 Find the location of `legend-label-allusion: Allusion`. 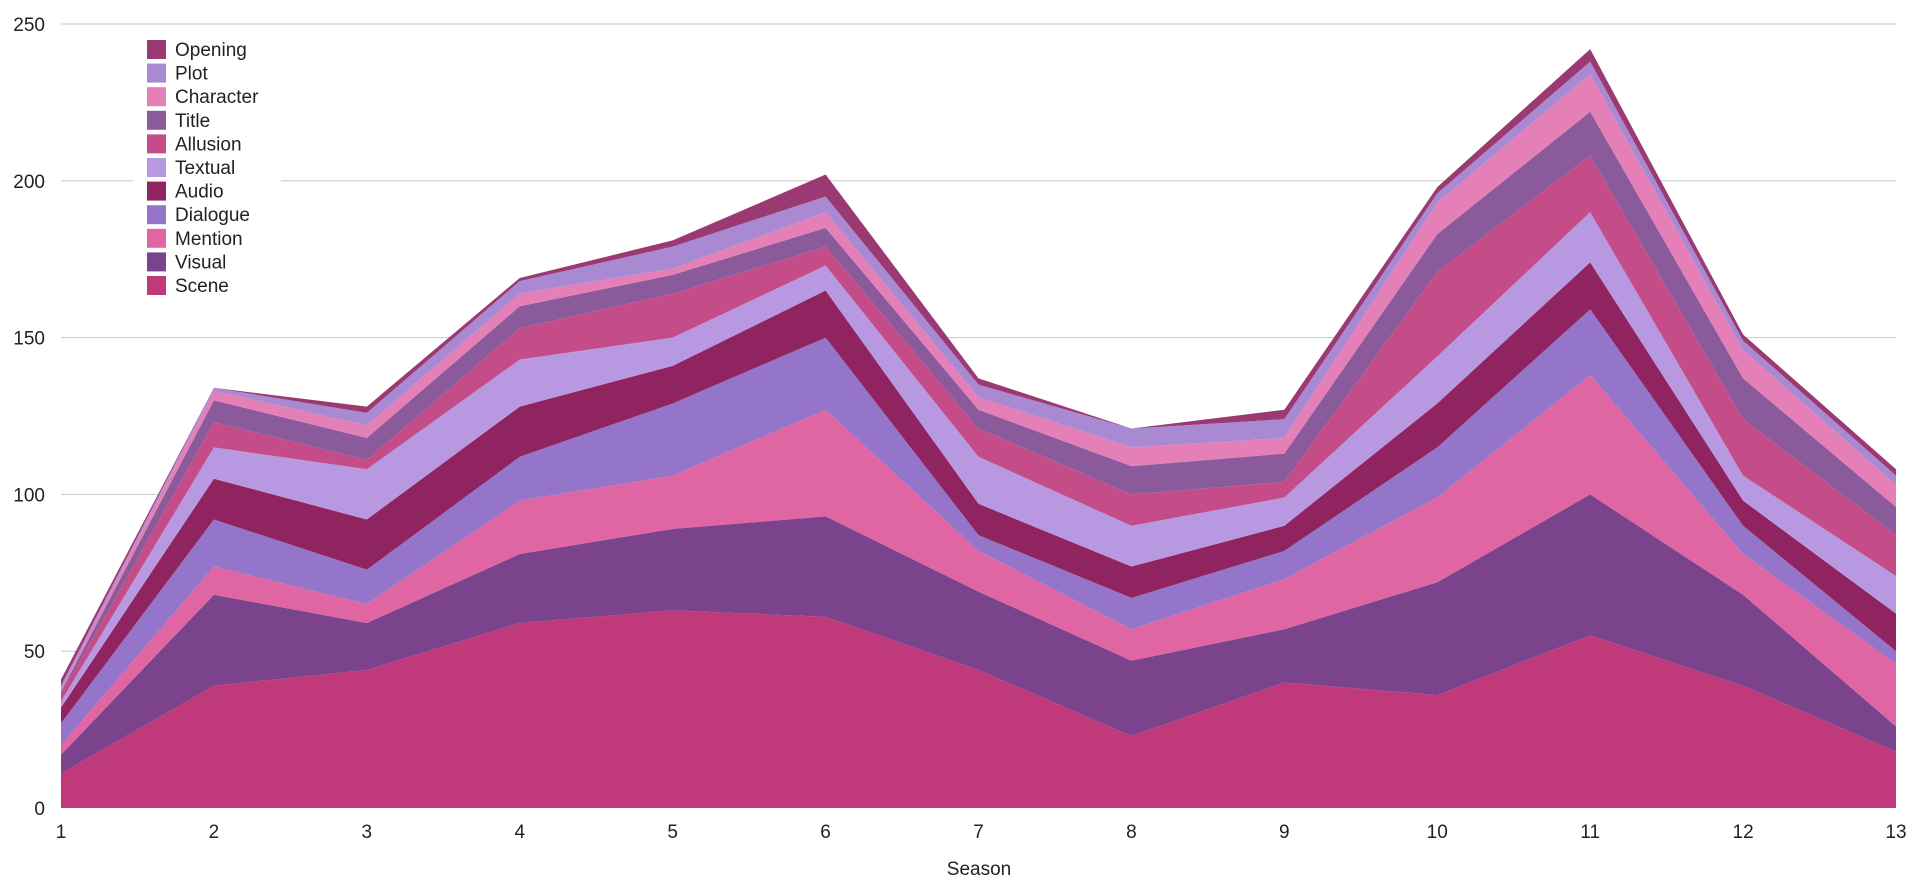

legend-label-allusion: Allusion is located at coordinates (208, 144).